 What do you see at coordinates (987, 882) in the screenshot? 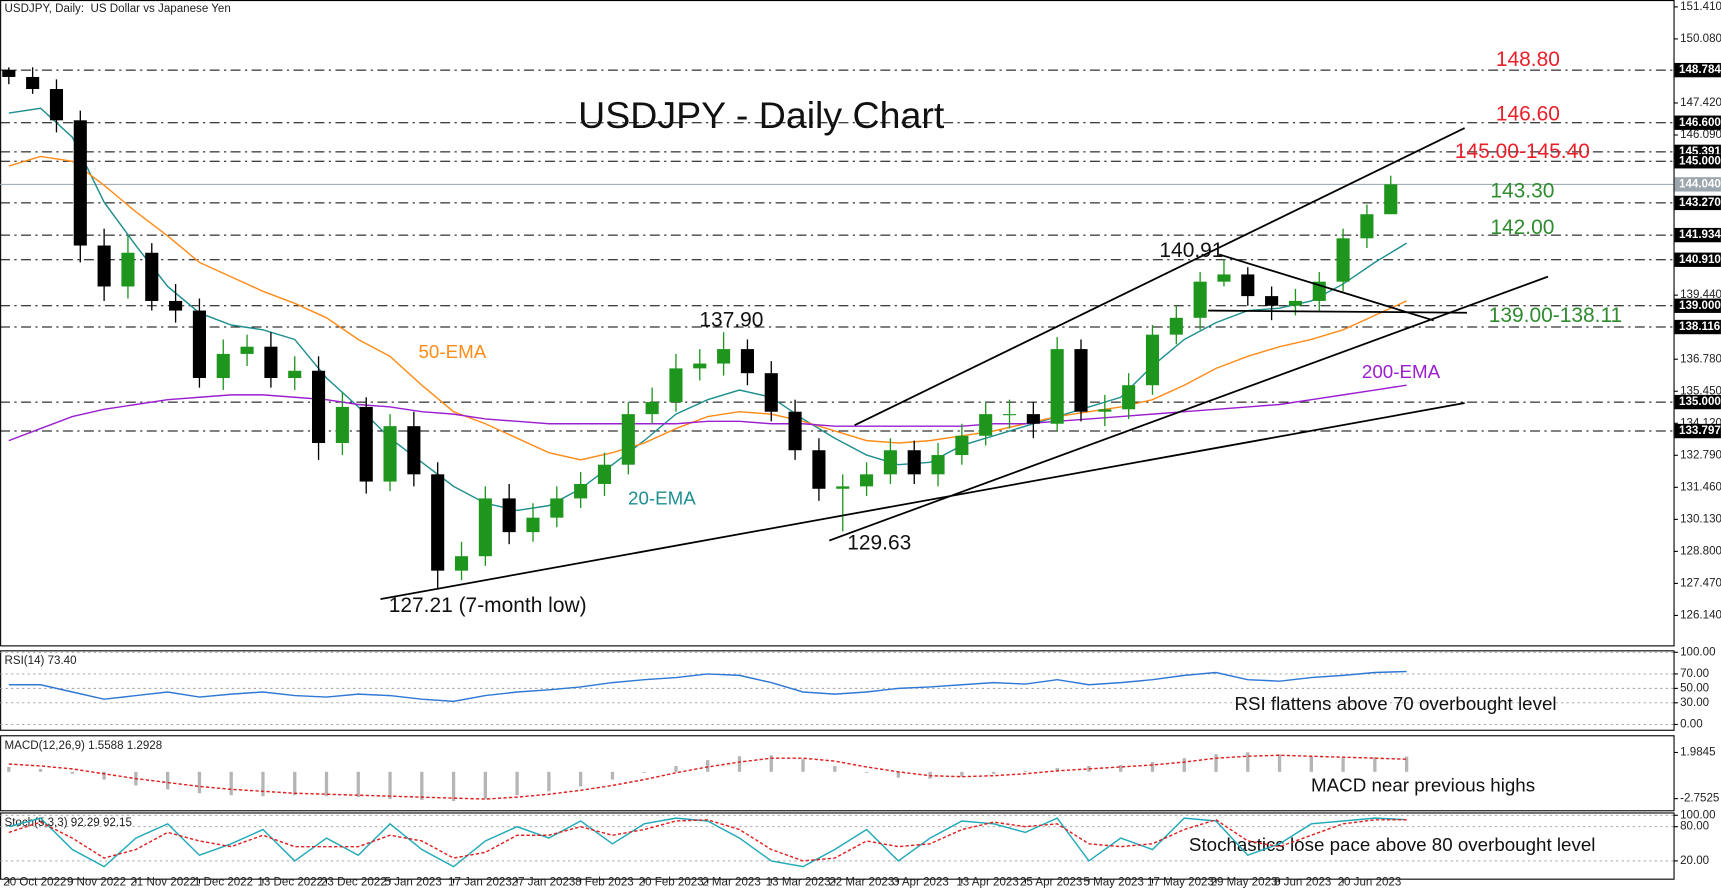
I see `x-tick-label: 13 Apr 2023` at bounding box center [987, 882].